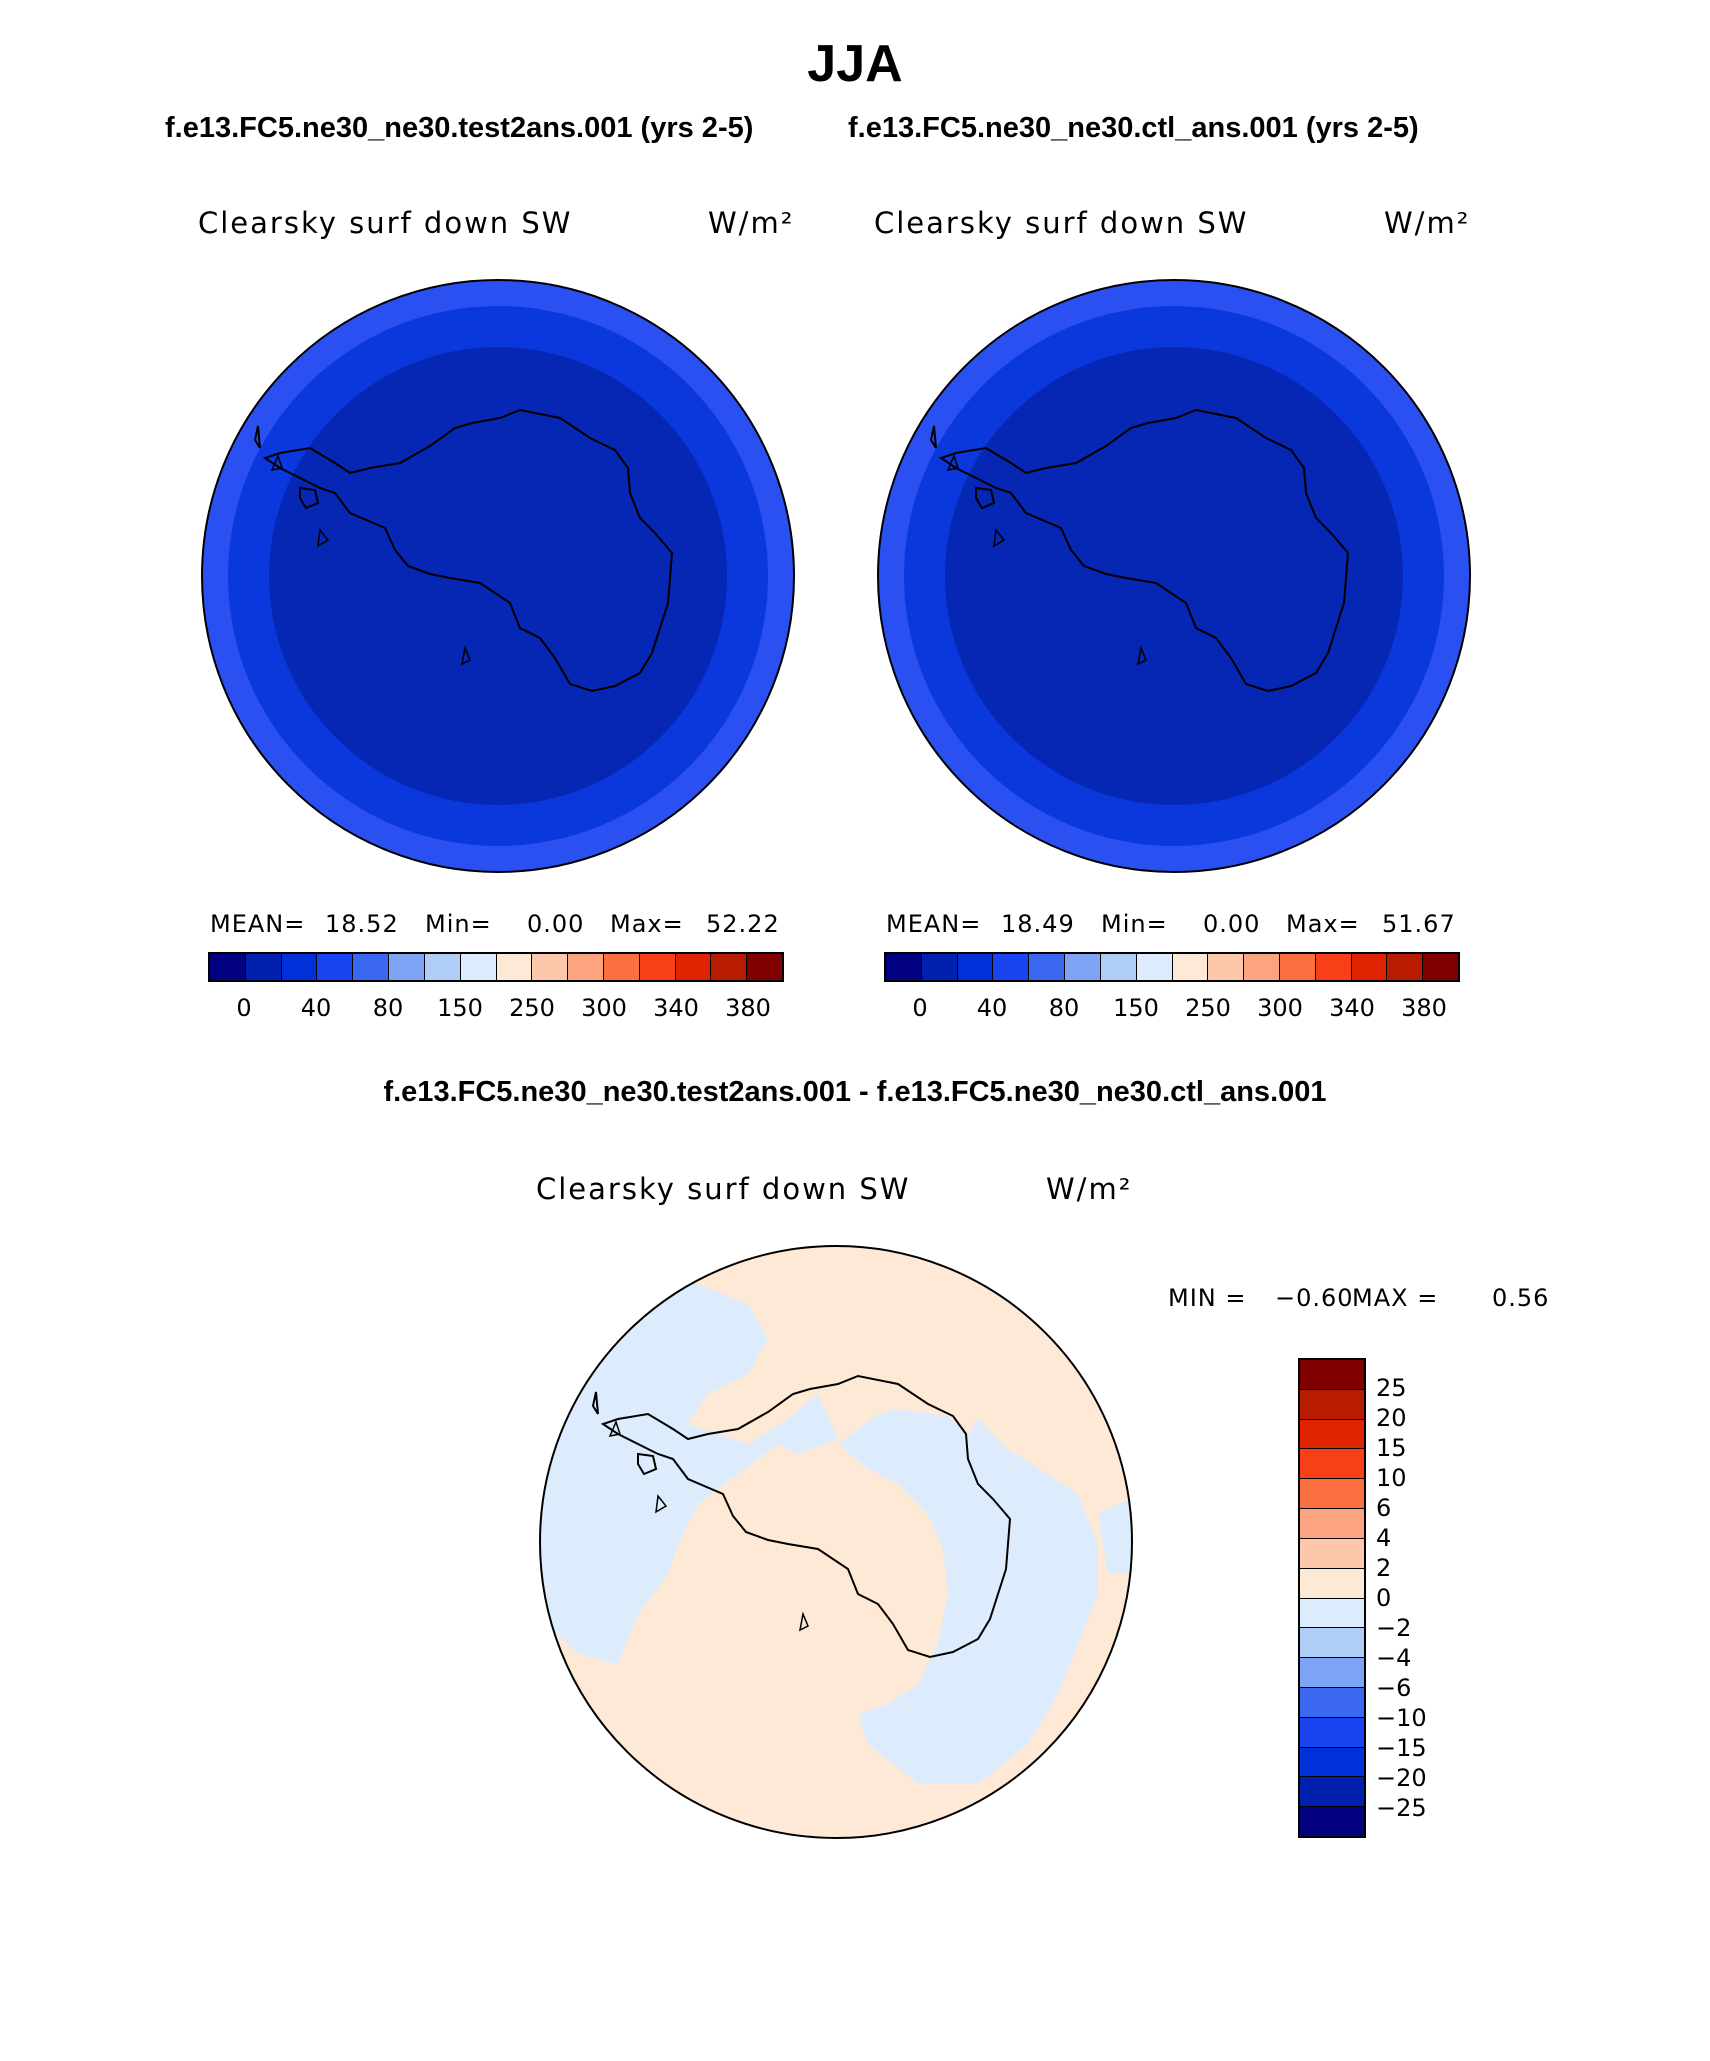 The width and height of the screenshot is (1710, 2061). I want to click on ctl-map-inner, so click(1174, 576).